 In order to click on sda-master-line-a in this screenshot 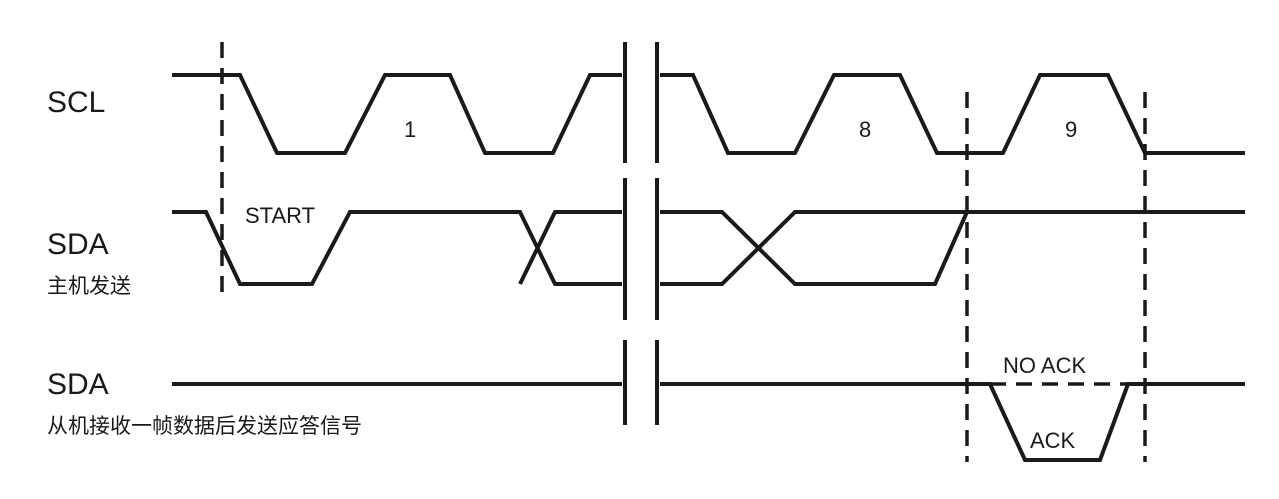, I will do `click(397, 248)`.